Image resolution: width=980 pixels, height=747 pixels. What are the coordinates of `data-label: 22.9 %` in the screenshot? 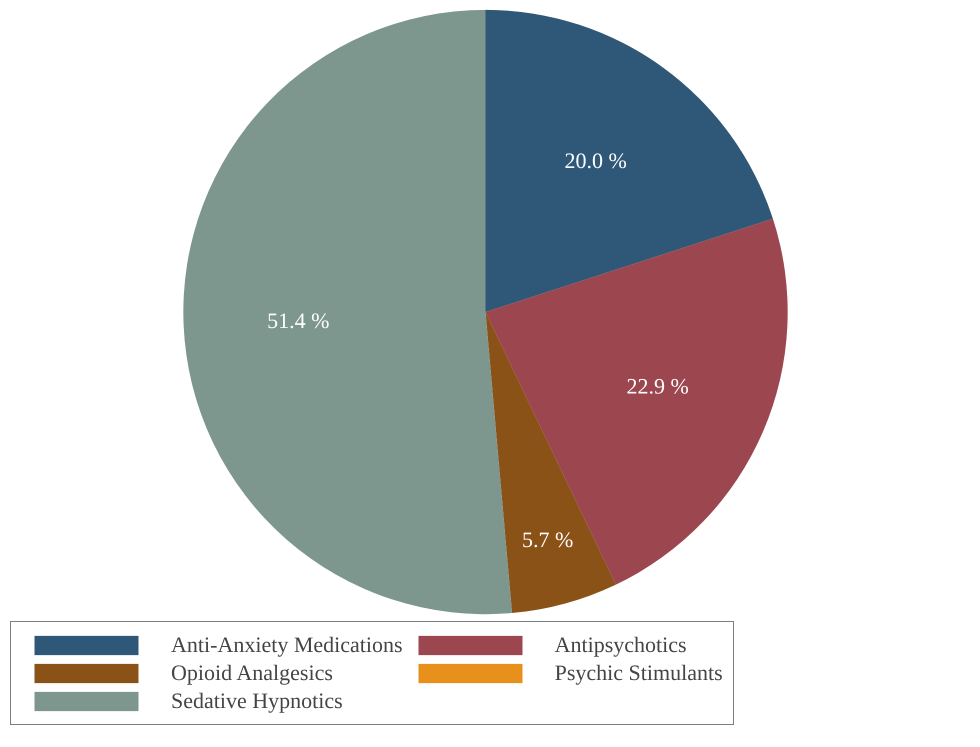 It's located at (657, 385).